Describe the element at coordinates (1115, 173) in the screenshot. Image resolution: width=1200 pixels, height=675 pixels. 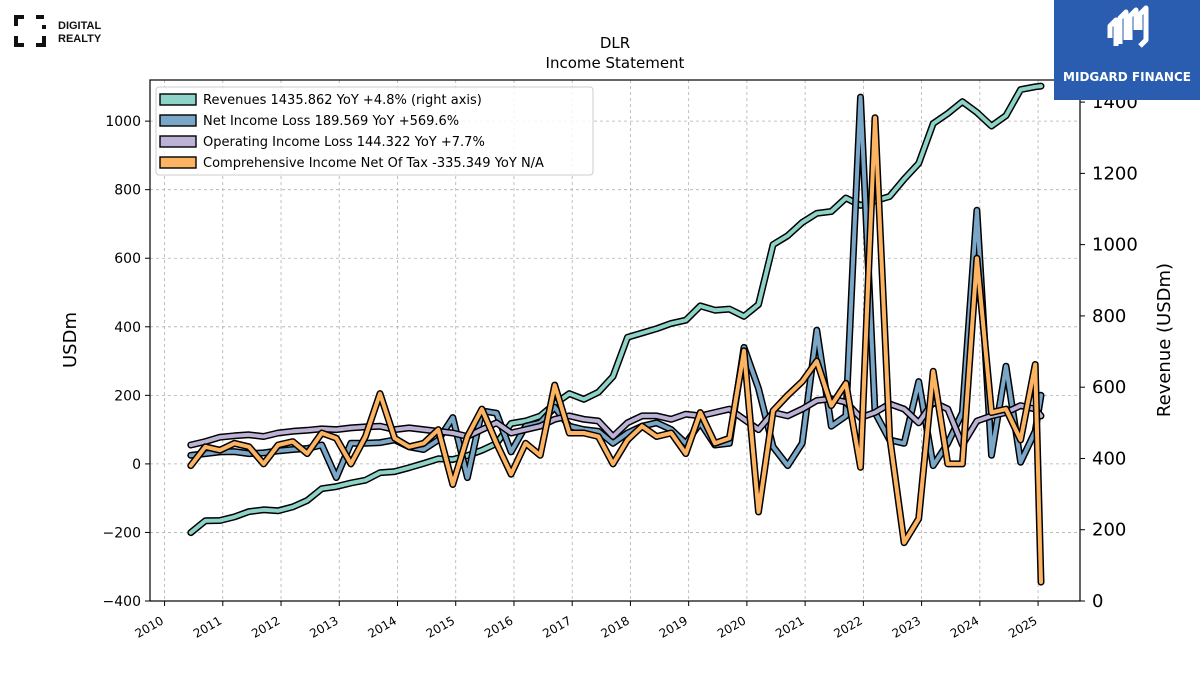
I see `y-right-tick-label: 1200` at that location.